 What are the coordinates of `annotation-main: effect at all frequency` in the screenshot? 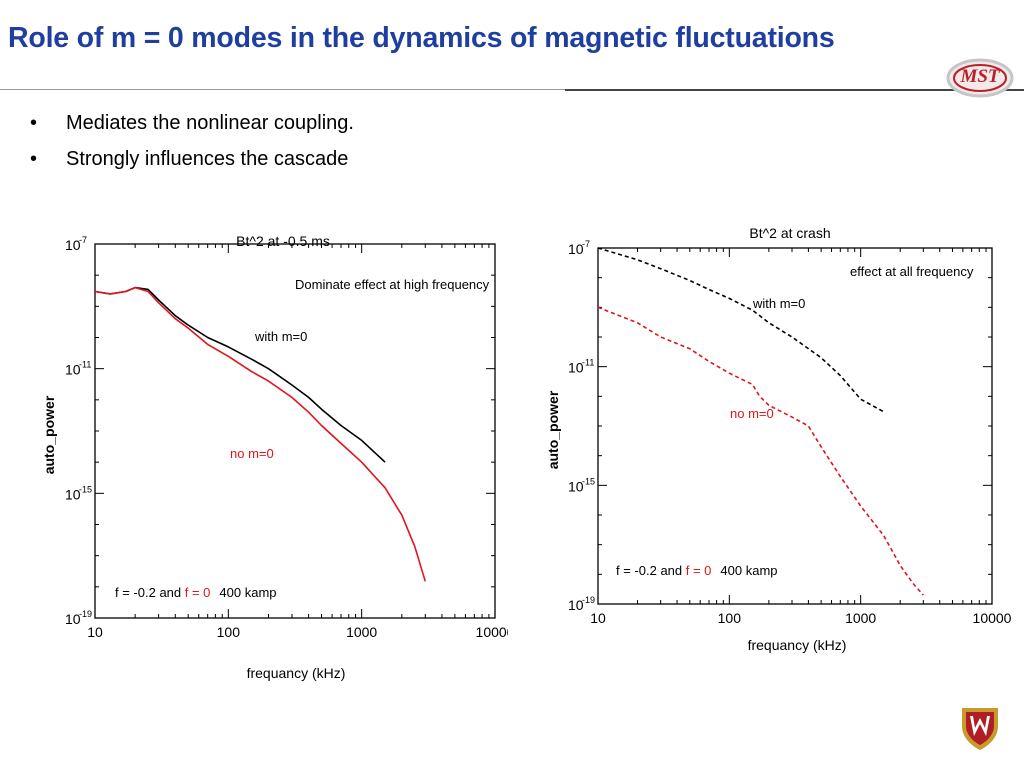 It's located at (912, 271).